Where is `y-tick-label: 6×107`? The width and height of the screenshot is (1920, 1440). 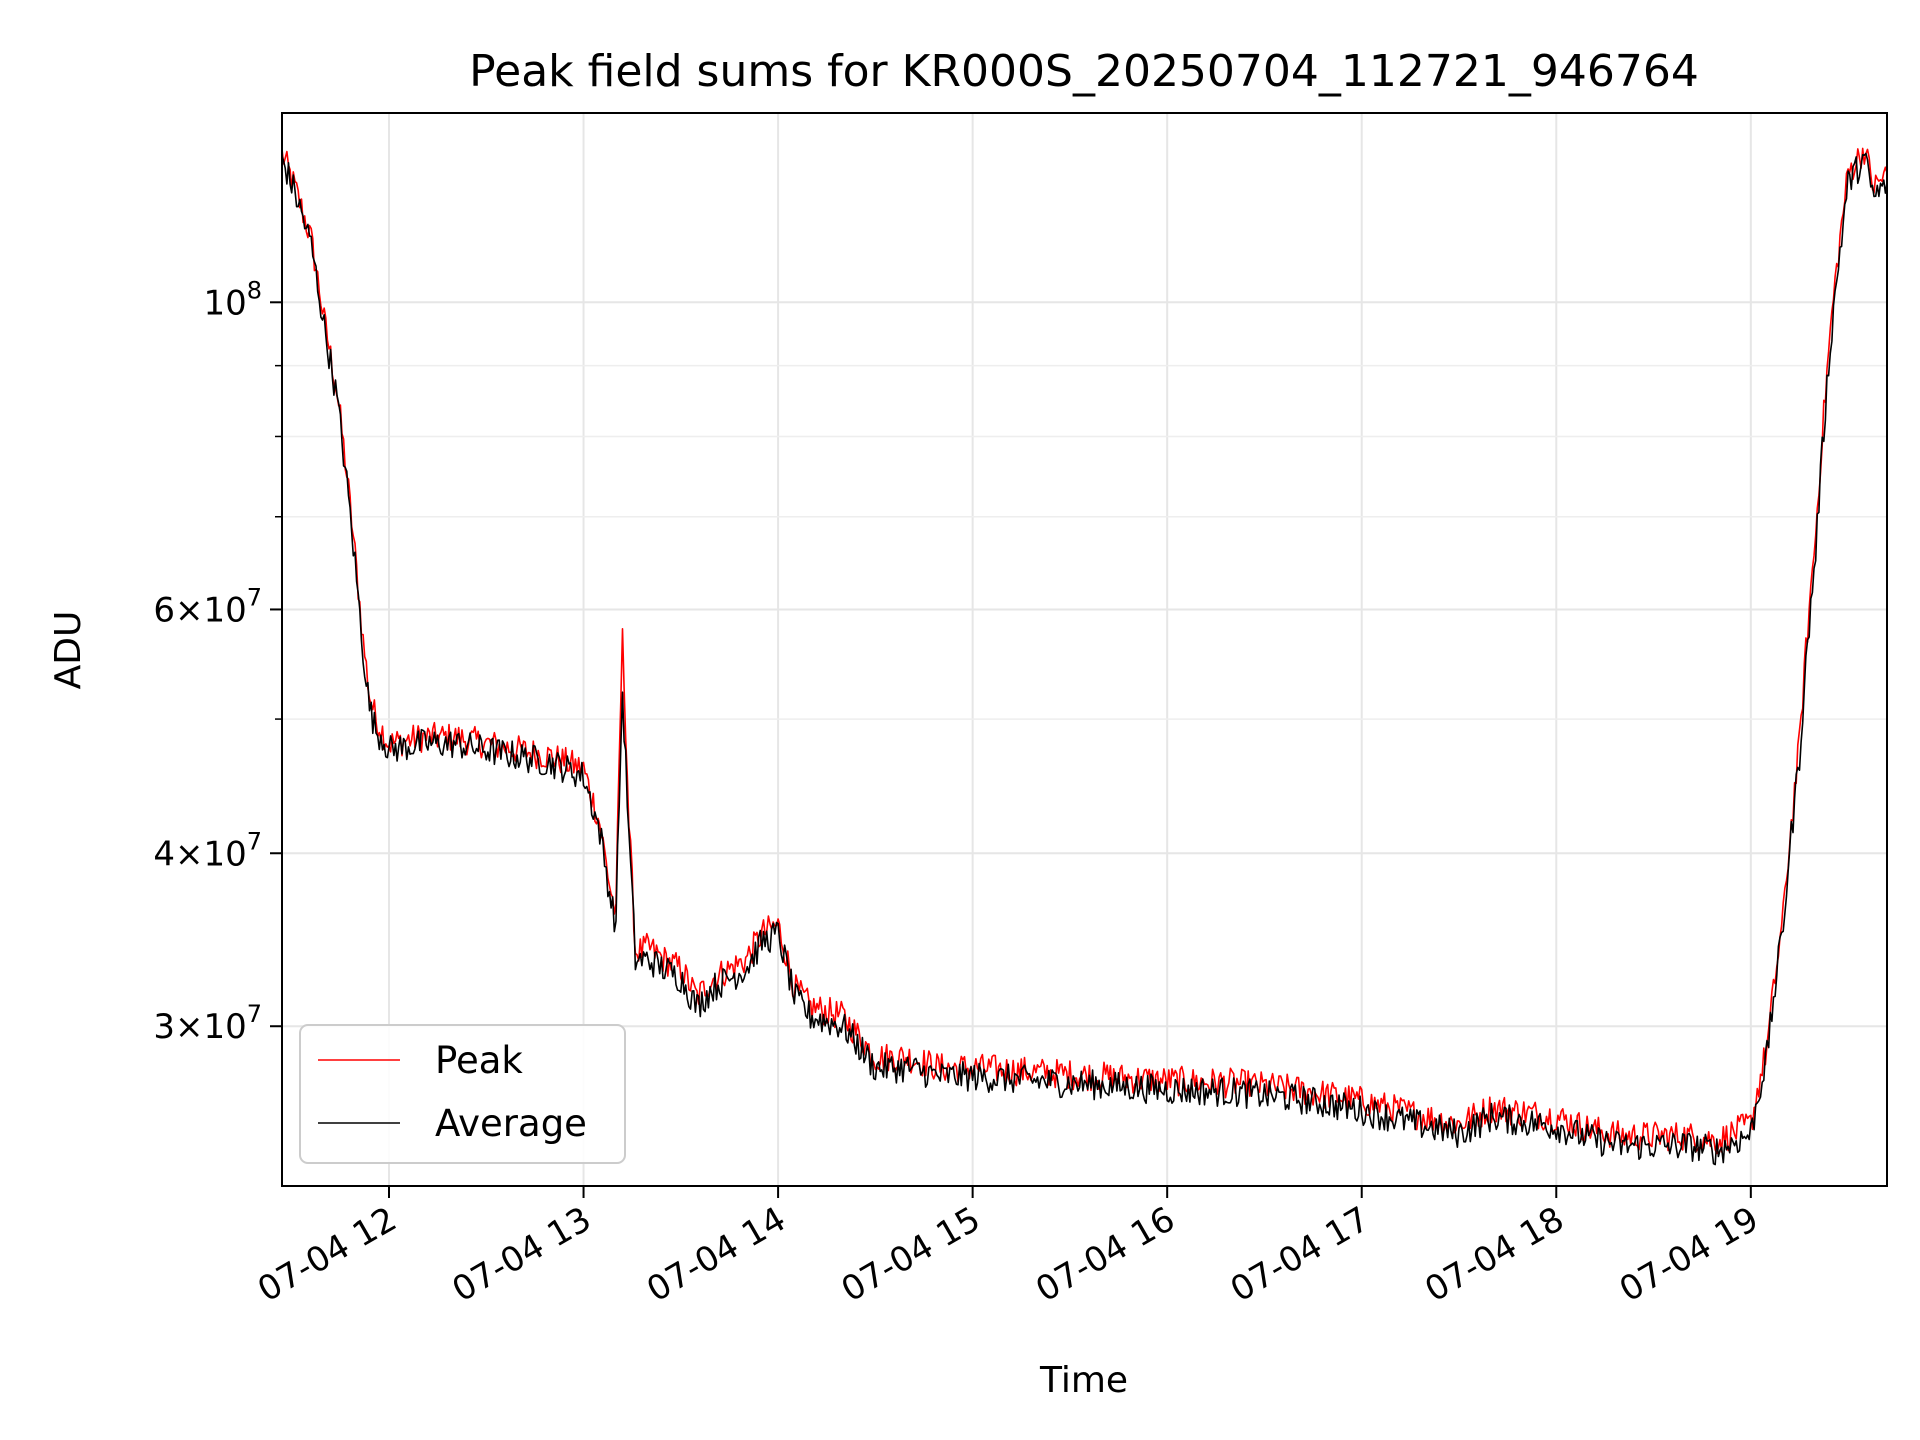 y-tick-label: 6×107 is located at coordinates (207, 606).